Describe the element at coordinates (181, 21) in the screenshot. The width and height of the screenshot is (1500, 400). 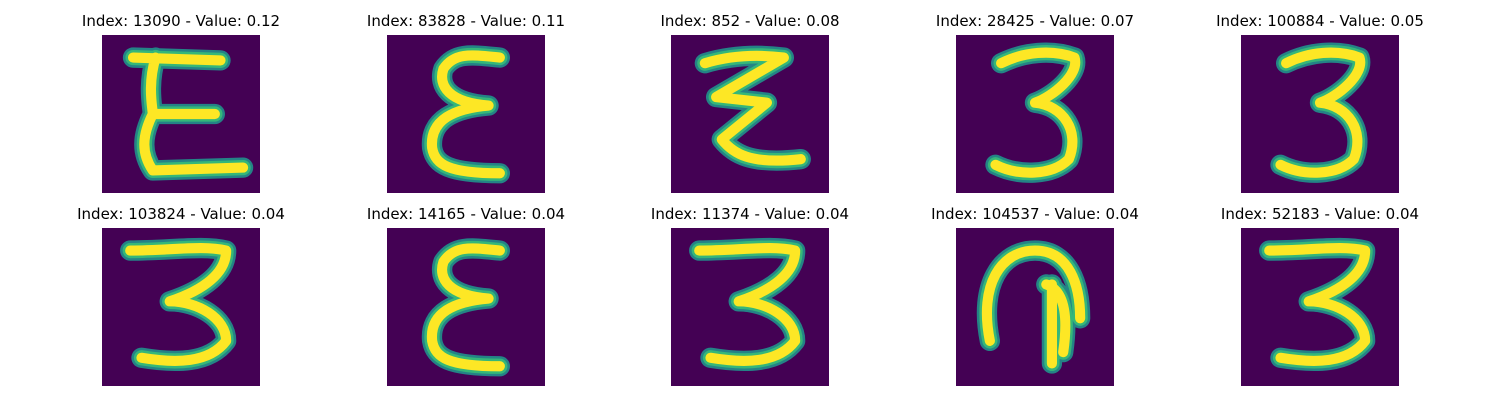
I see `panel-title: Index: 13090 - Value: 0.12` at that location.